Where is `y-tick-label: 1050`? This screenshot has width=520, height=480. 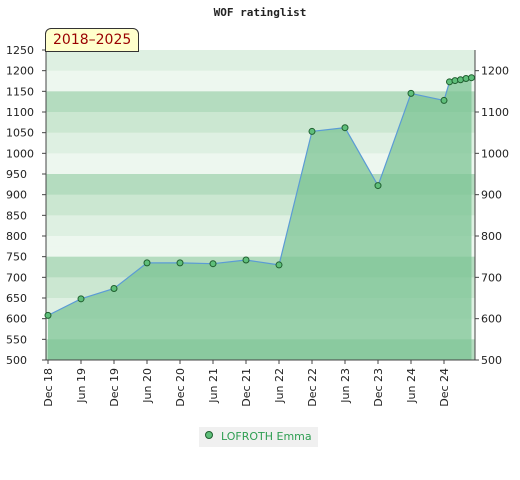
y-tick-label: 1050 is located at coordinates (20, 133).